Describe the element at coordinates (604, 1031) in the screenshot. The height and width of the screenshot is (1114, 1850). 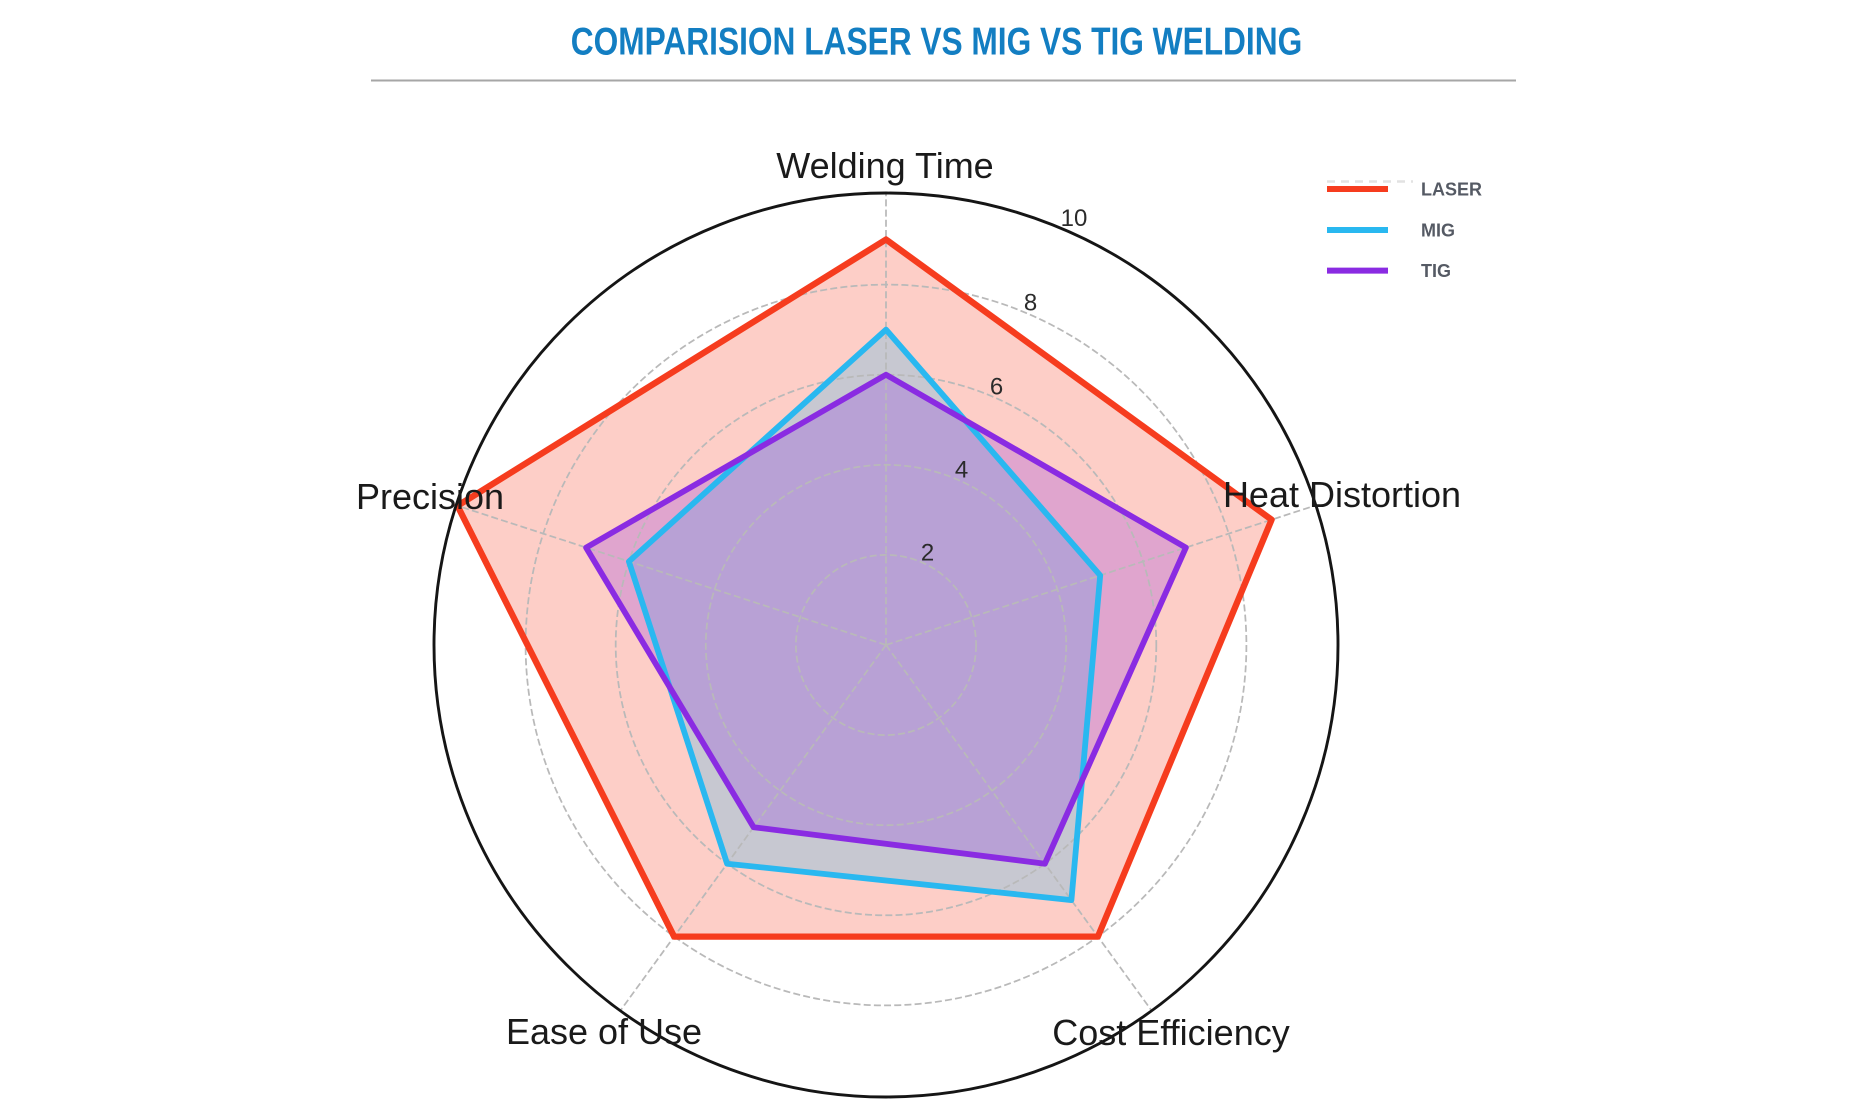
I see `svg-text: Ease of Use` at that location.